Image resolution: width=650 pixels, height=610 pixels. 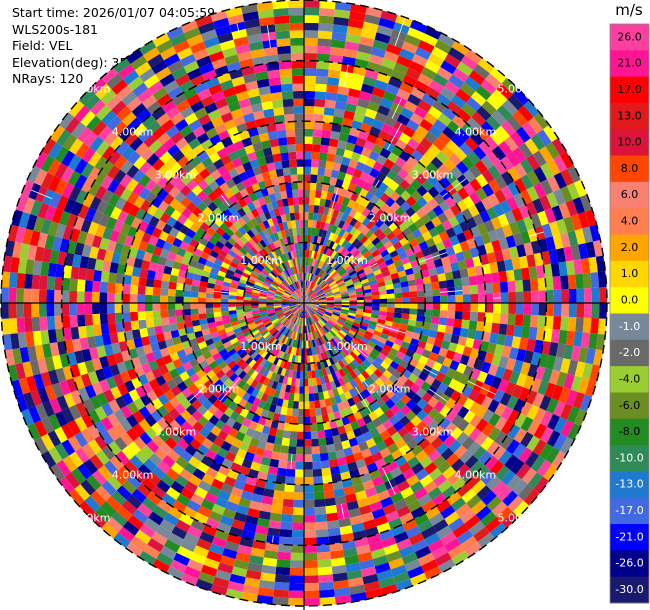 What do you see at coordinates (629, 511) in the screenshot?
I see `colorbar-swatch` at bounding box center [629, 511].